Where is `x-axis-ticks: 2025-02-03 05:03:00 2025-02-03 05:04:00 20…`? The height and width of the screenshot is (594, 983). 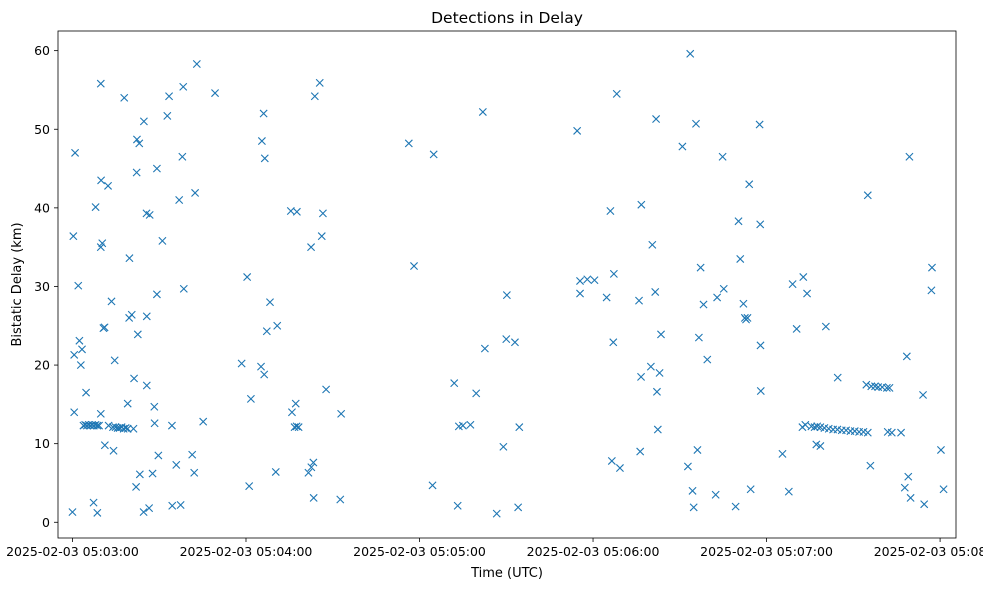
x-axis-ticks: 2025-02-03 05:03:00 2025-02-03 05:04:00 20… is located at coordinates (494, 548).